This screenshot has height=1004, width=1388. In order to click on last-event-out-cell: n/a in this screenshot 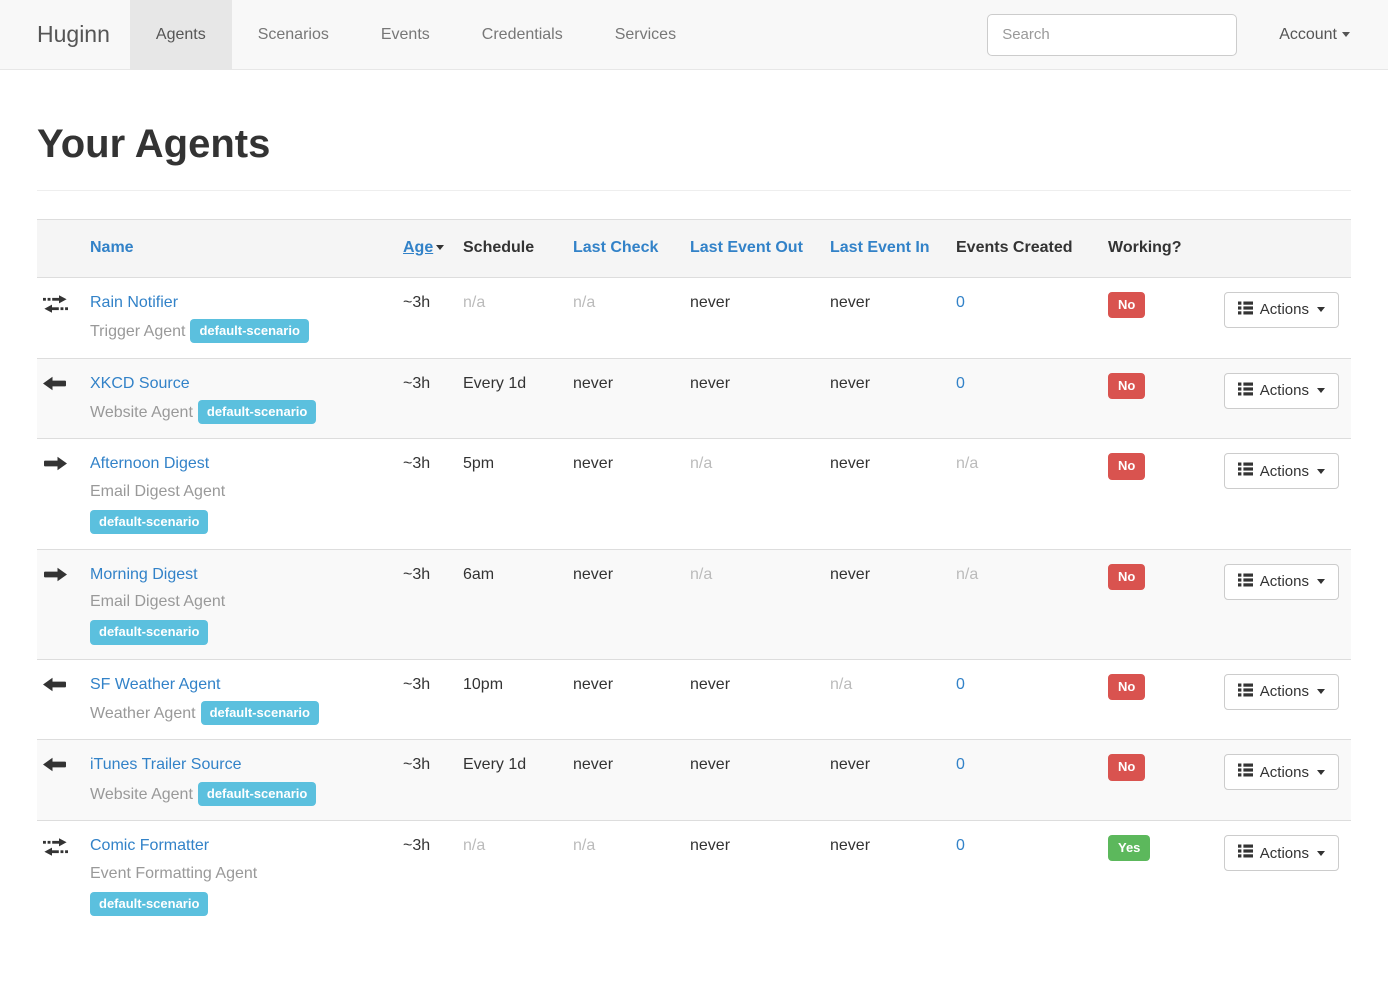, I will do `click(752, 604)`.